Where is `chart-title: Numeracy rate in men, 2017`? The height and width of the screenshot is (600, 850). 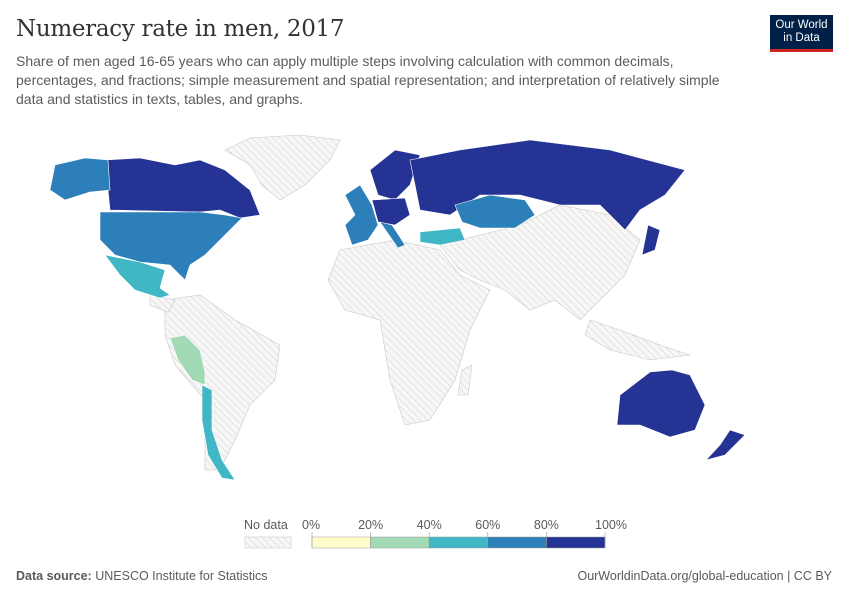 chart-title: Numeracy rate in men, 2017 is located at coordinates (180, 29).